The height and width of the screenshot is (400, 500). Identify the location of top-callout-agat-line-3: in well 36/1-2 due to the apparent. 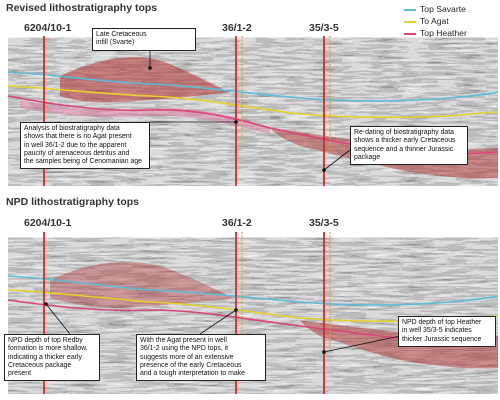
(75, 145).